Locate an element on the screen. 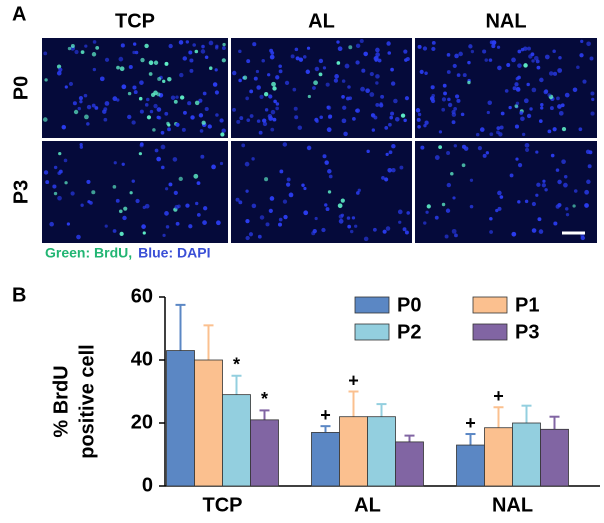 This screenshot has height=523, width=604. legend-swatch is located at coordinates (490, 332).